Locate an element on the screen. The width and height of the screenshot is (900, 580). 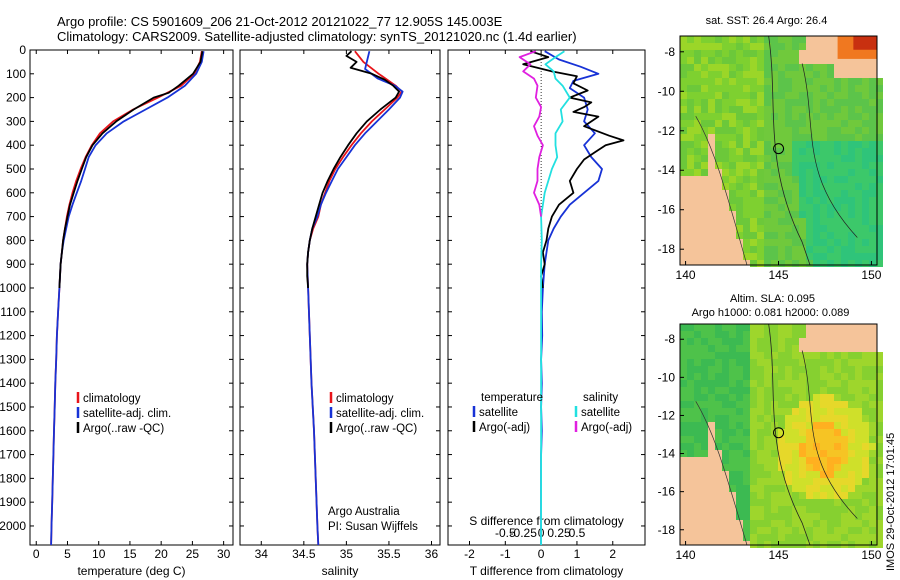
annotation-line: PI: Susan Wijffels is located at coordinates (373, 527).